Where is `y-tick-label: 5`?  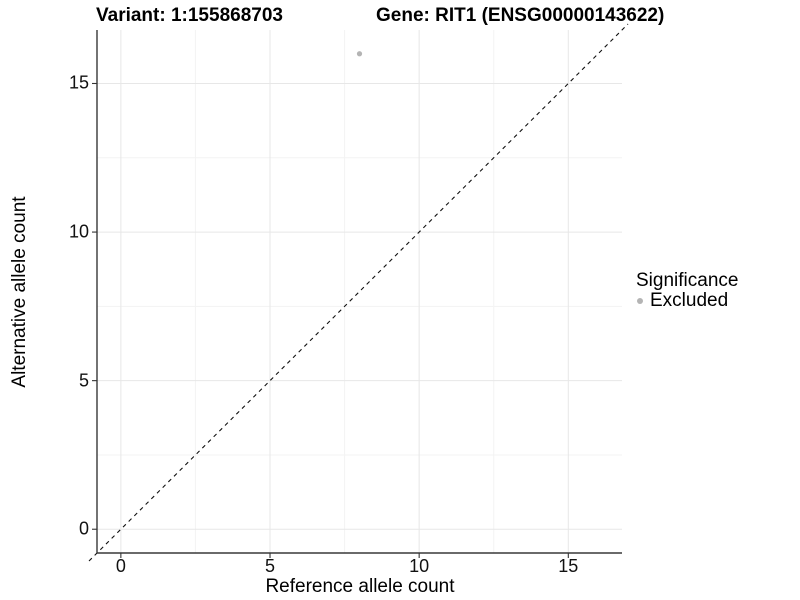 y-tick-label: 5 is located at coordinates (83, 380).